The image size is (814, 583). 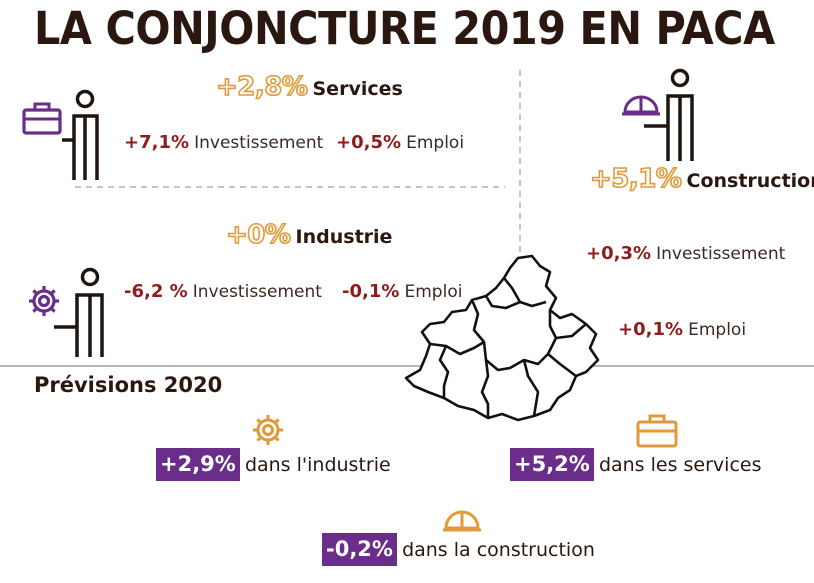 I want to click on hardhat-icon, so click(x=462, y=521).